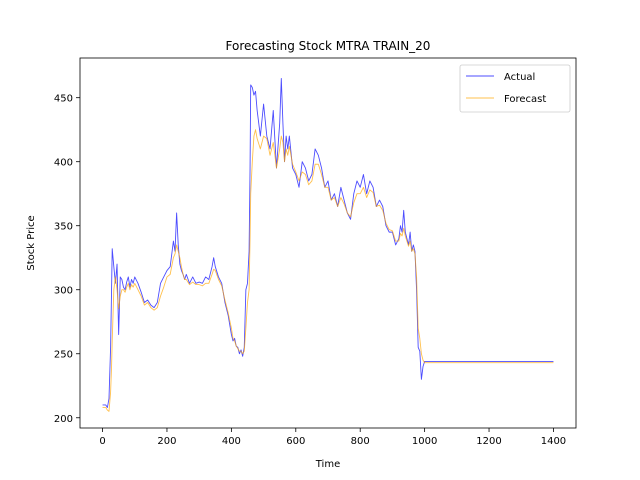 This screenshot has width=640, height=480. Describe the element at coordinates (63, 419) in the screenshot. I see `y-tick-label: 200` at that location.